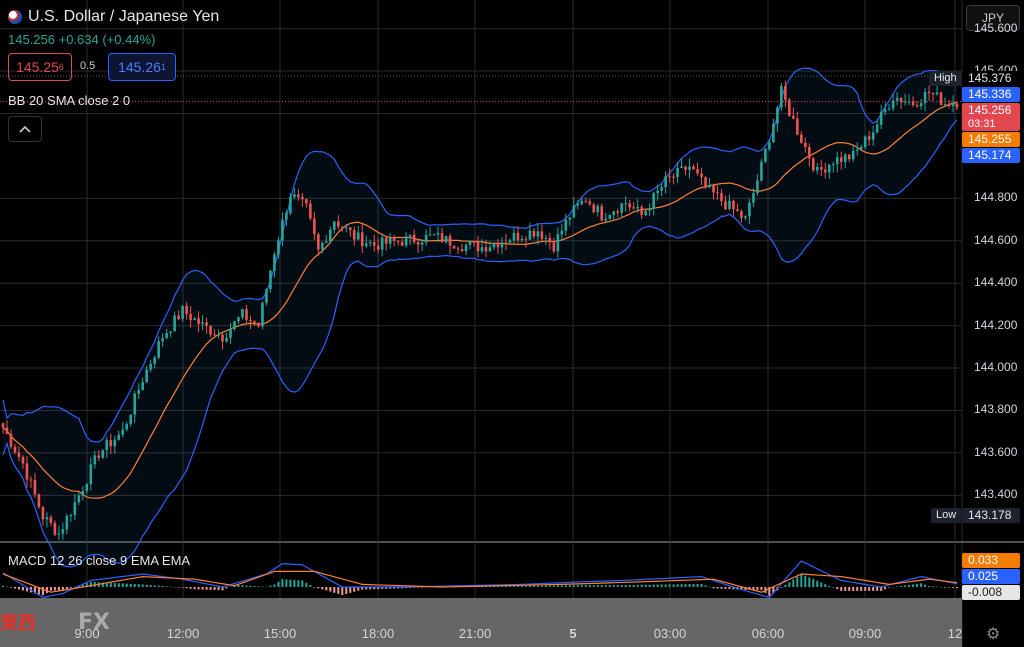 The width and height of the screenshot is (1024, 647). Describe the element at coordinates (55, 622) in the screenshot. I see `watermark-logo: 東西 FX` at that location.